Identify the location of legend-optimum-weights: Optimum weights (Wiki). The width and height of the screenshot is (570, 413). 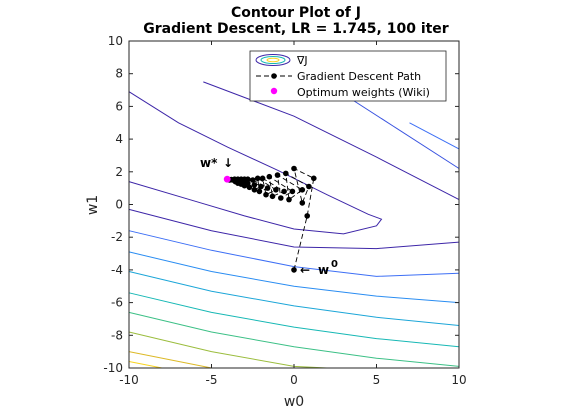
(363, 92).